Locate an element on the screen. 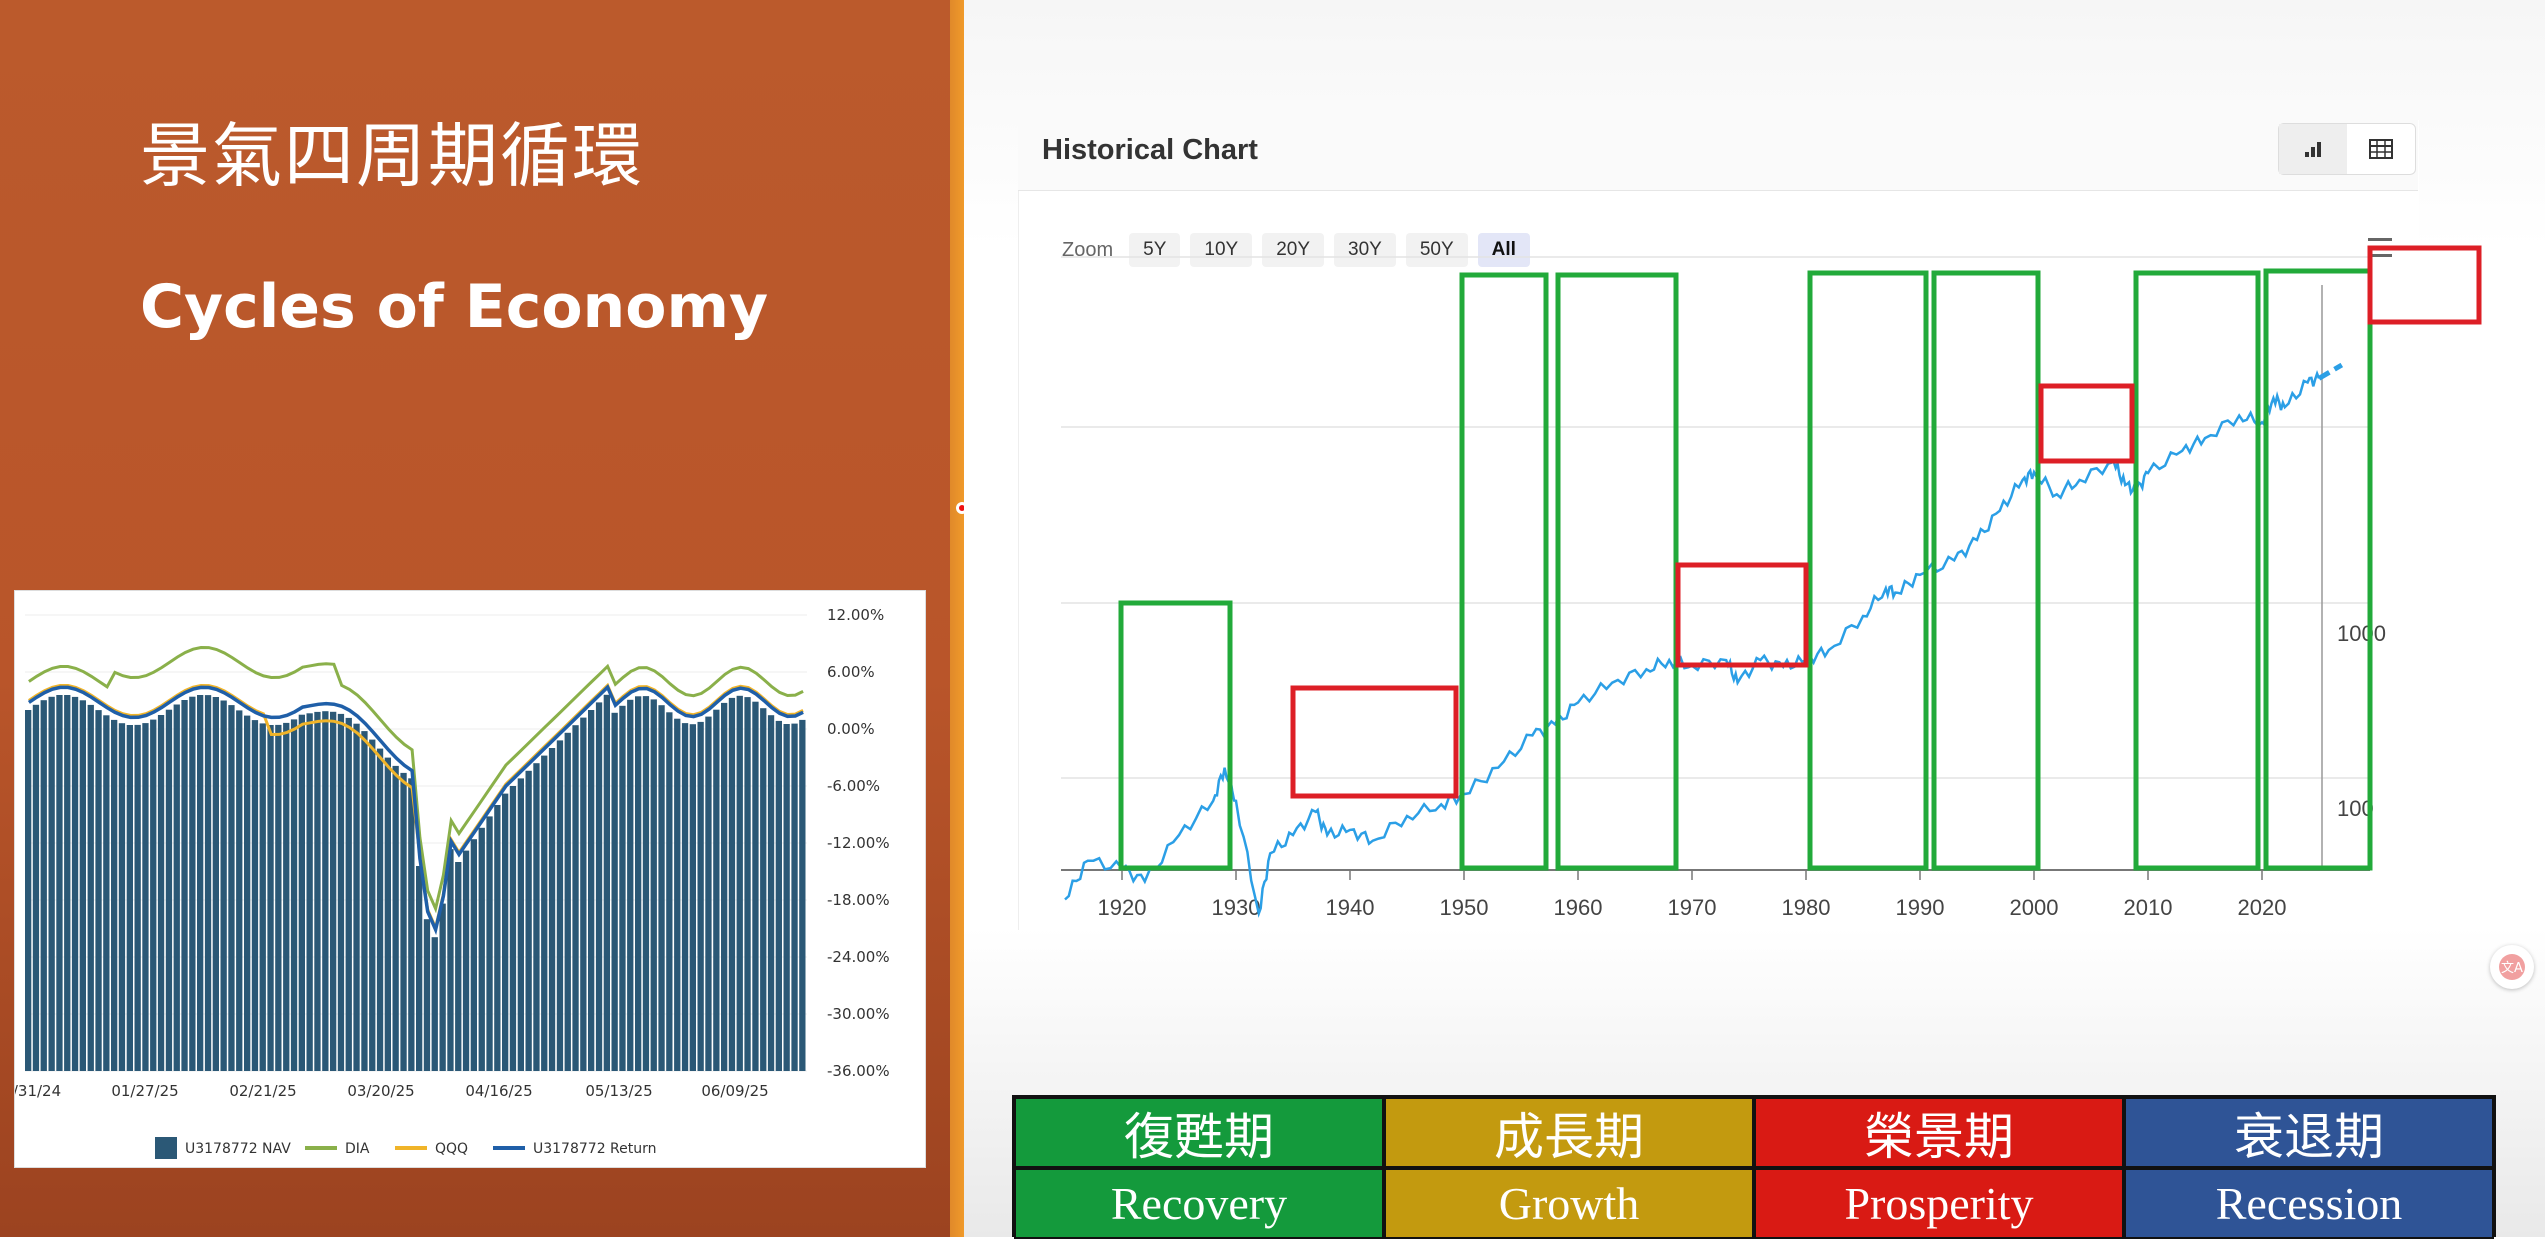 This screenshot has height=1239, width=2545. pf-legend-swatch is located at coordinates (166, 1148).